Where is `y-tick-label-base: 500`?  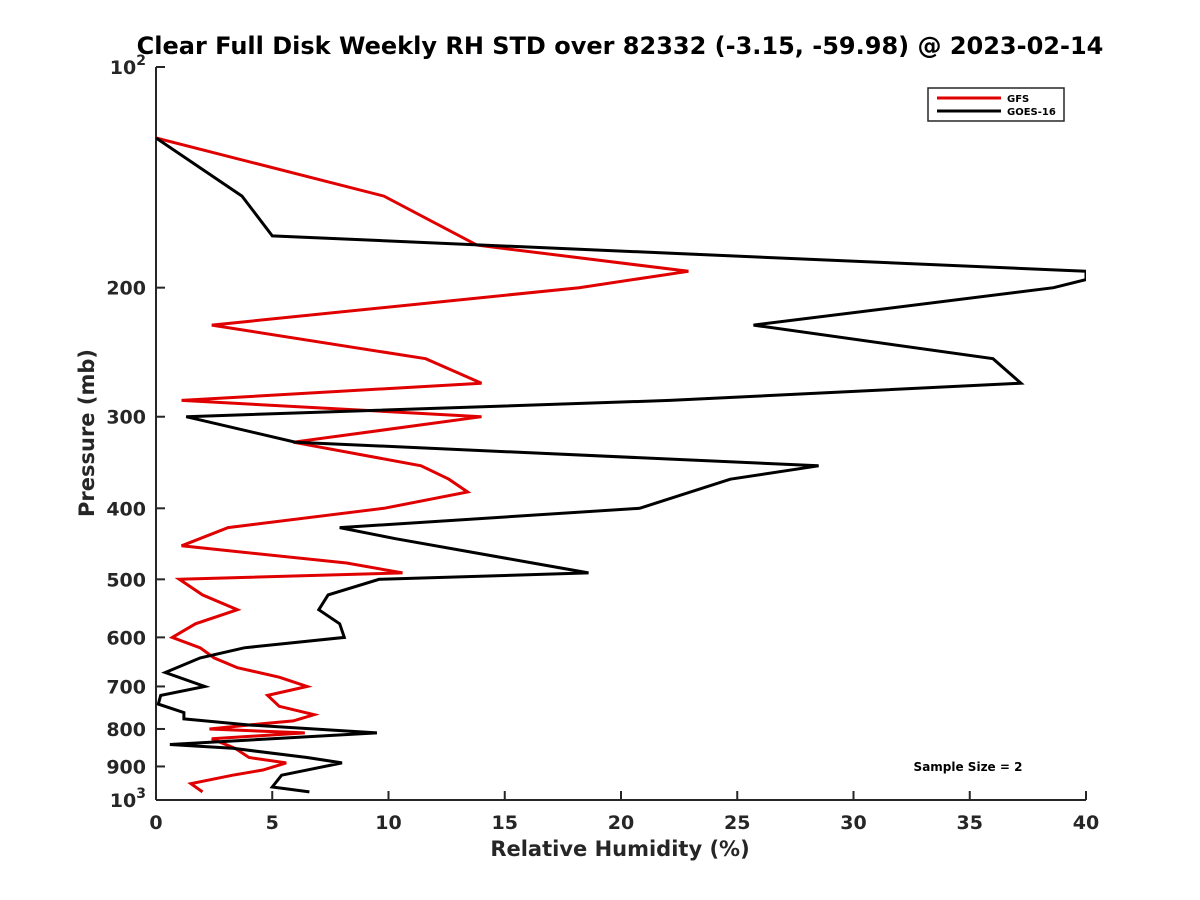 y-tick-label-base: 500 is located at coordinates (126, 580).